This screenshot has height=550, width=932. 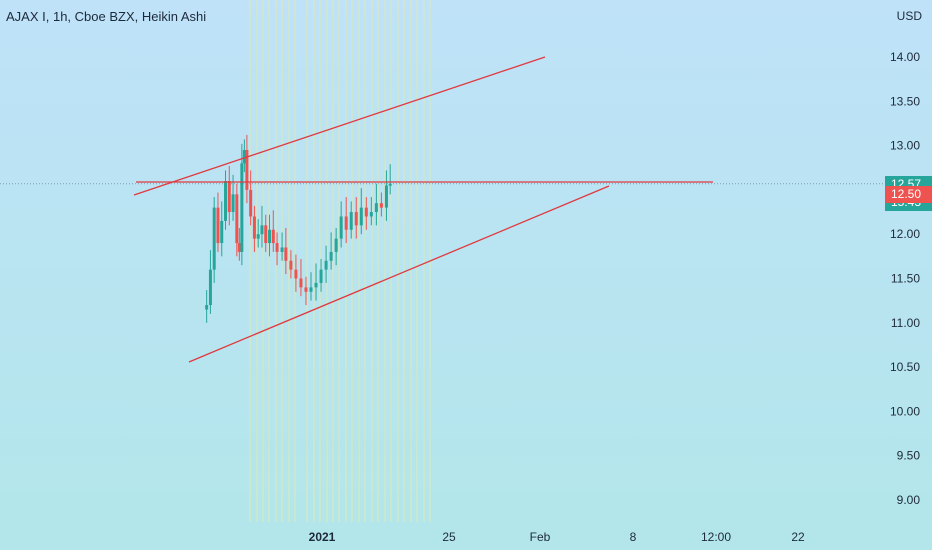 What do you see at coordinates (905, 279) in the screenshot?
I see `y-tick-label: 11.50` at bounding box center [905, 279].